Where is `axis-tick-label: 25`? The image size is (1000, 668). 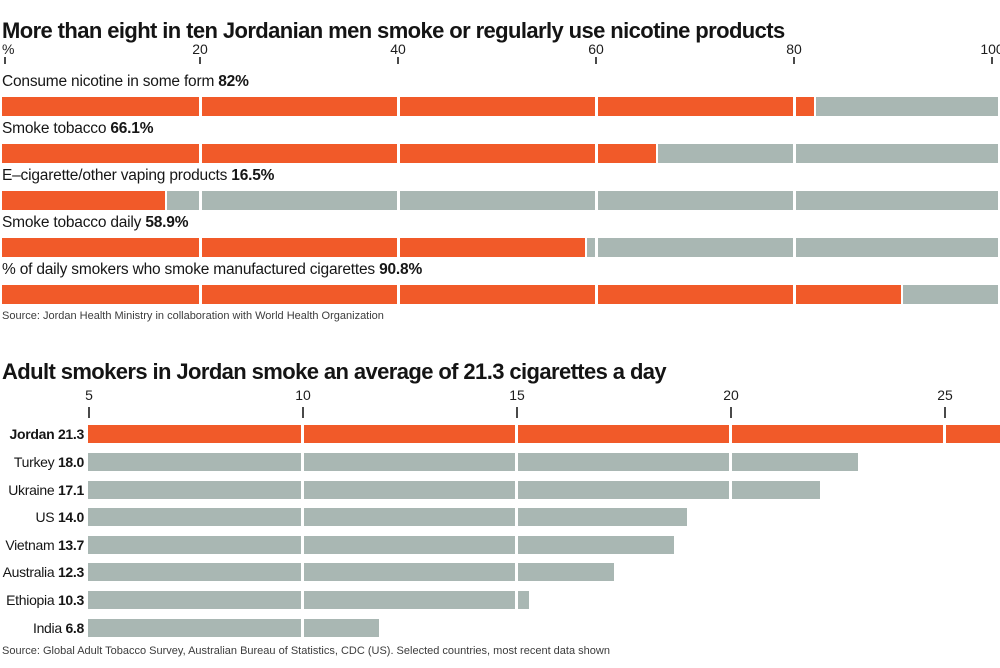 axis-tick-label: 25 is located at coordinates (945, 395).